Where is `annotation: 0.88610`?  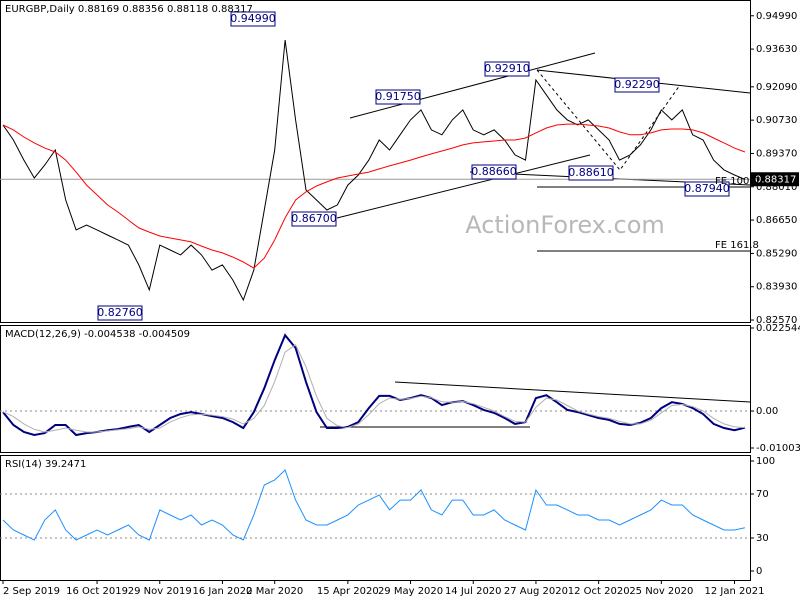 annotation: 0.88610 is located at coordinates (591, 172).